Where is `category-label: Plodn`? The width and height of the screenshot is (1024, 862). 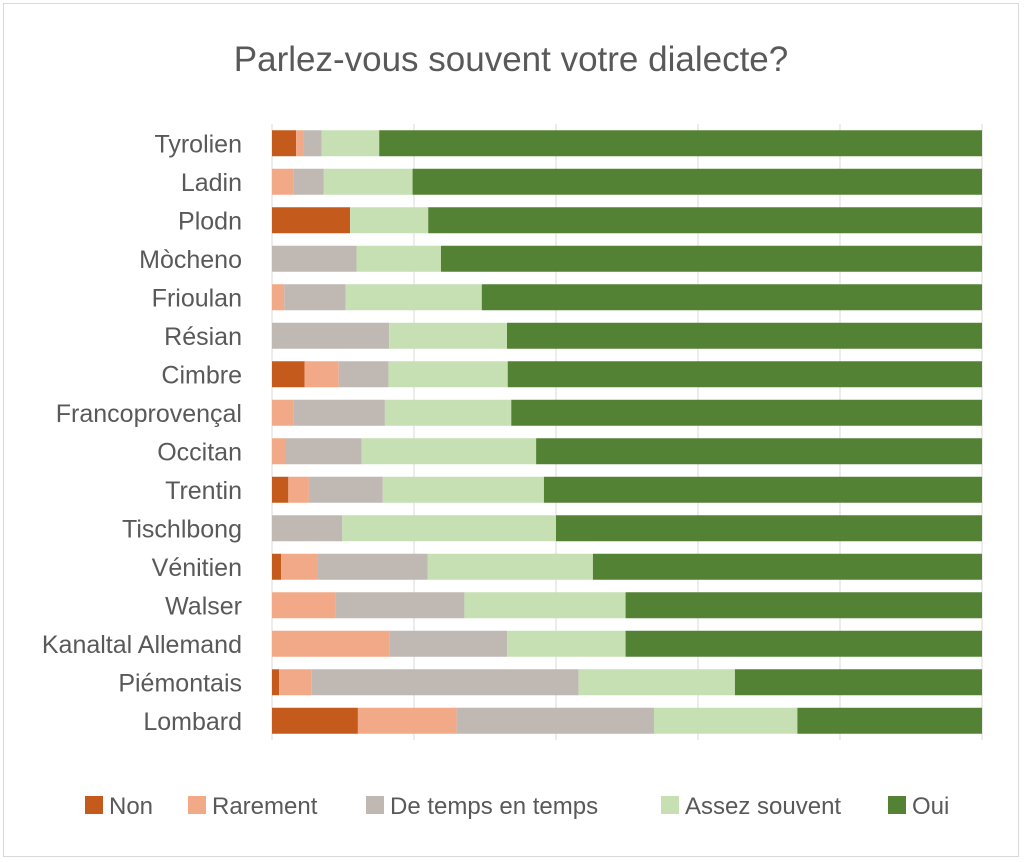
category-label: Plodn is located at coordinates (210, 221).